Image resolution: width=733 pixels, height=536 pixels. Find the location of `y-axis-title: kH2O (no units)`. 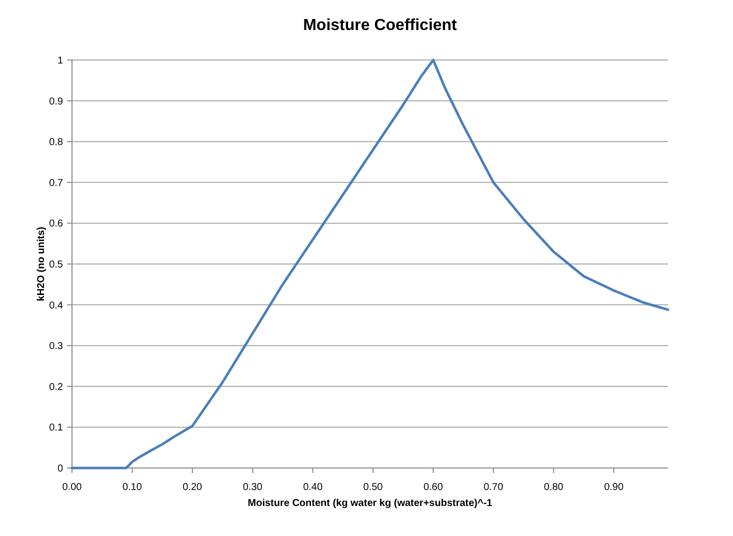

y-axis-title: kH2O (no units) is located at coordinates (41, 264).